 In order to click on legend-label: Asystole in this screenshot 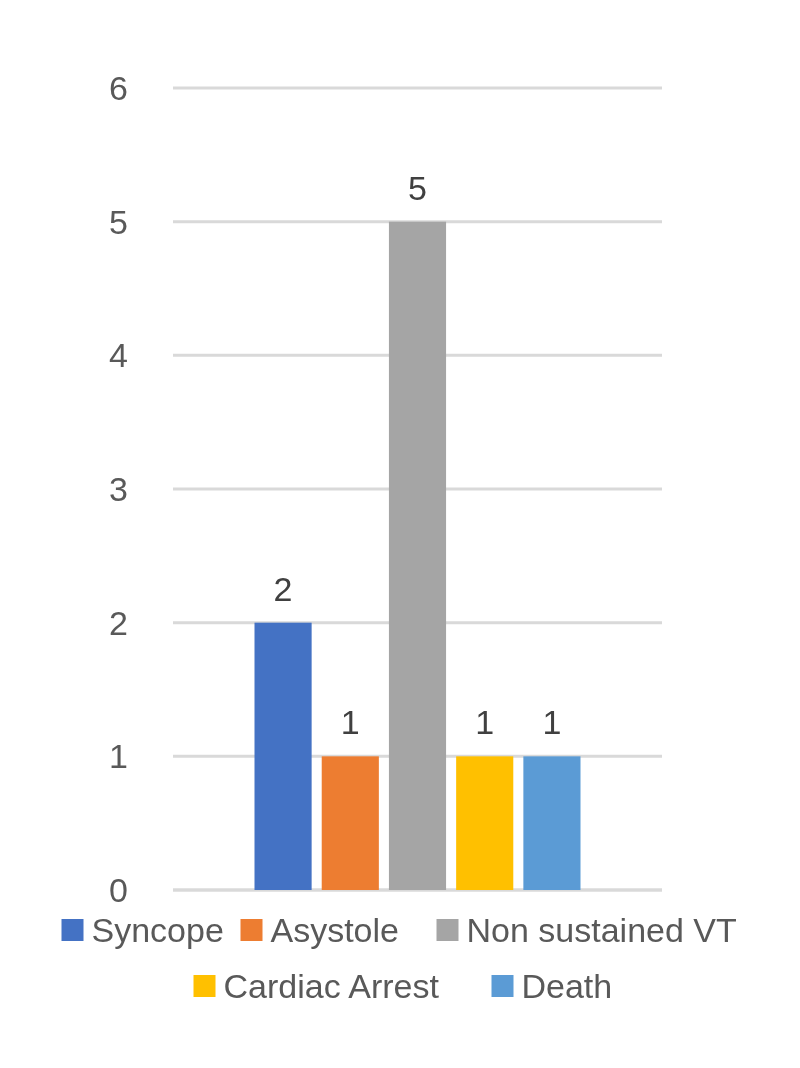, I will do `click(334, 929)`.